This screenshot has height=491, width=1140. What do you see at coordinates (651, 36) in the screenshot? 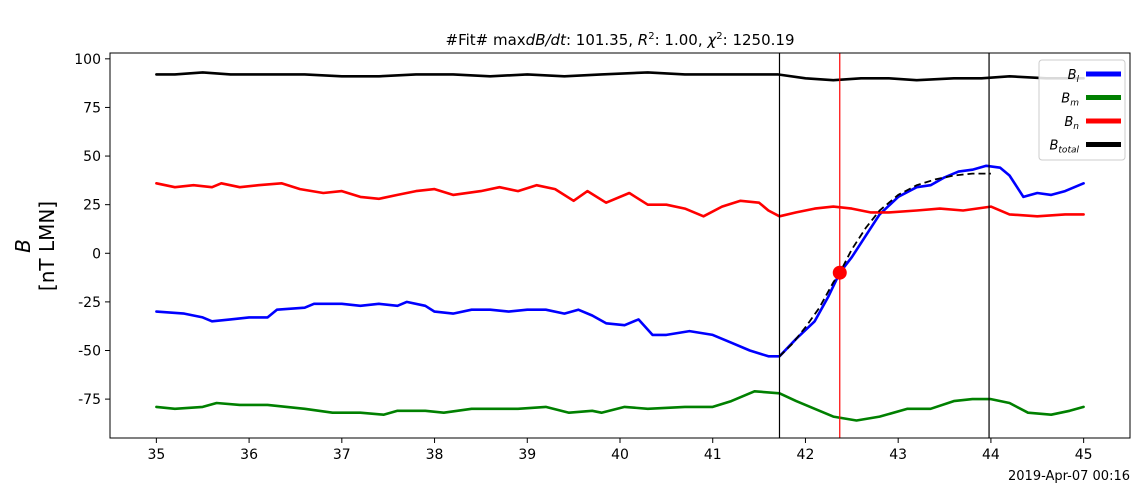
I see `title-r-sup: 2` at bounding box center [651, 36].